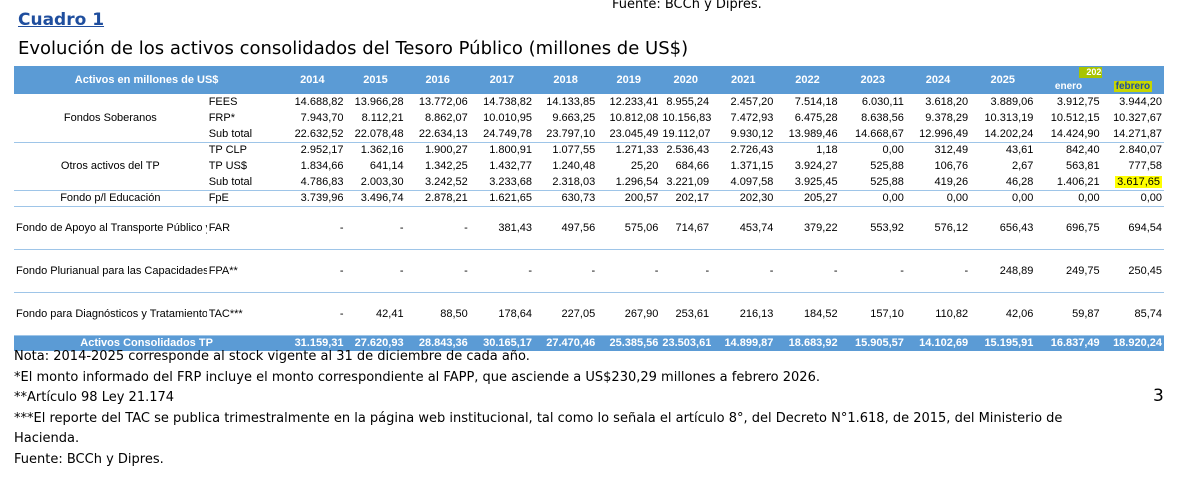 This screenshot has height=483, width=1200. I want to click on row-item-label: Sub total, so click(243, 182).